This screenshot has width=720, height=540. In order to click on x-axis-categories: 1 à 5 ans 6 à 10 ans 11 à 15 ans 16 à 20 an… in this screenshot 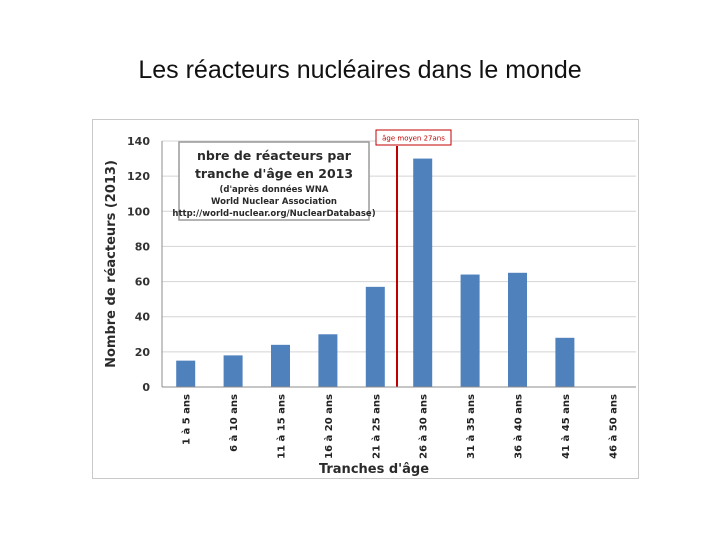, I will do `click(400, 426)`.